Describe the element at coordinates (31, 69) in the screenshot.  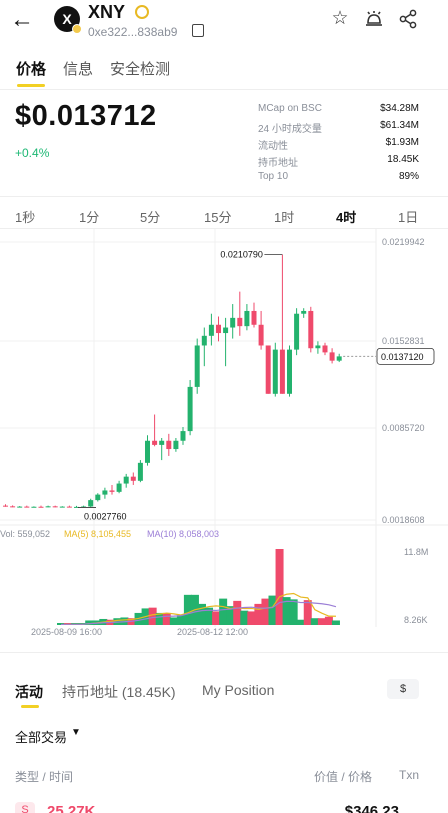
I see `tab-price: 价格` at that location.